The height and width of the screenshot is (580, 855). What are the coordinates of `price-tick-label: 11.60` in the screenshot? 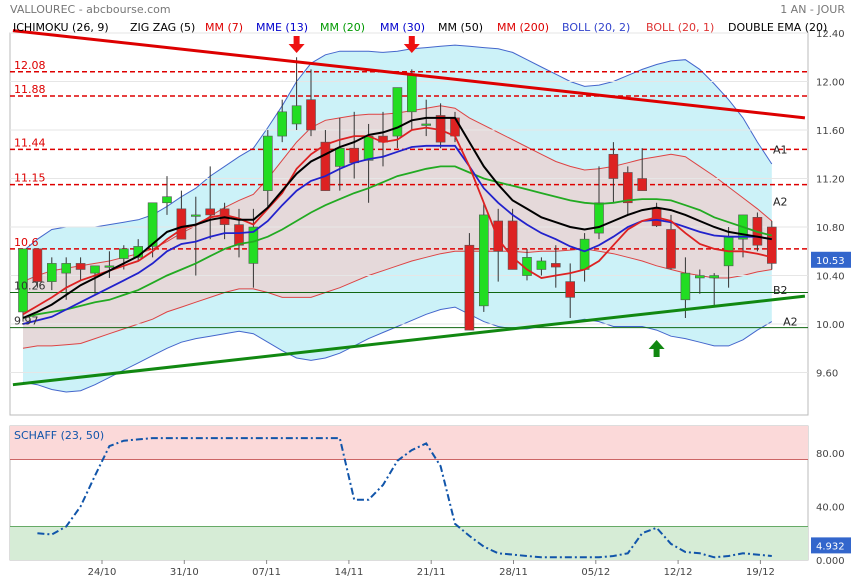 It's located at (830, 131).